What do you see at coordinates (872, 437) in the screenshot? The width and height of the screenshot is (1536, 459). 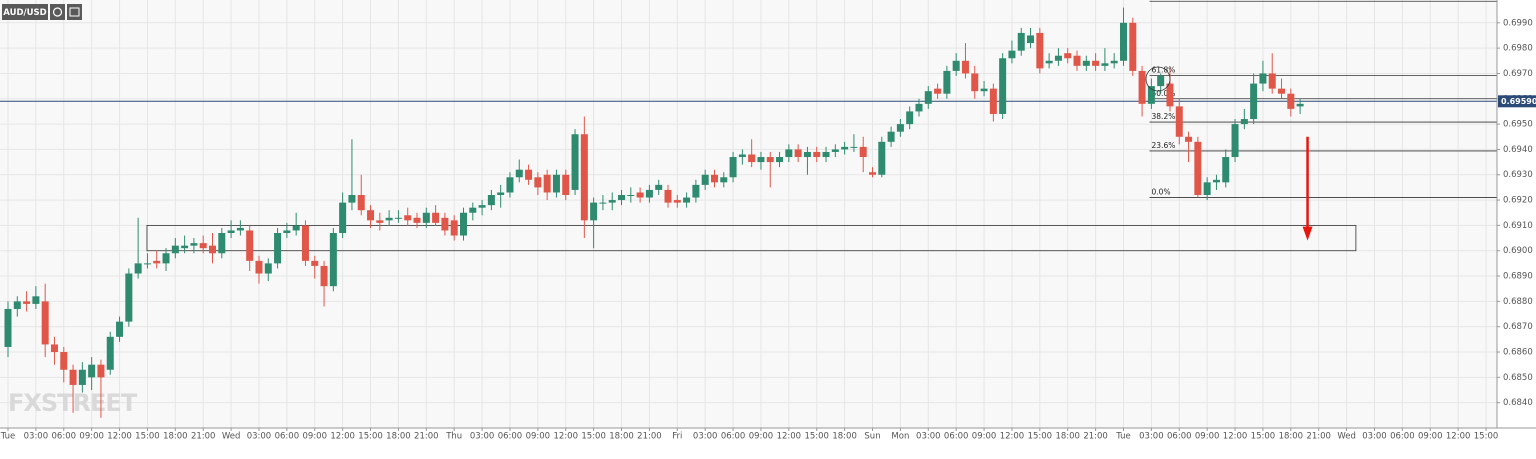 I see `x-tick-label: Sun` at bounding box center [872, 437].